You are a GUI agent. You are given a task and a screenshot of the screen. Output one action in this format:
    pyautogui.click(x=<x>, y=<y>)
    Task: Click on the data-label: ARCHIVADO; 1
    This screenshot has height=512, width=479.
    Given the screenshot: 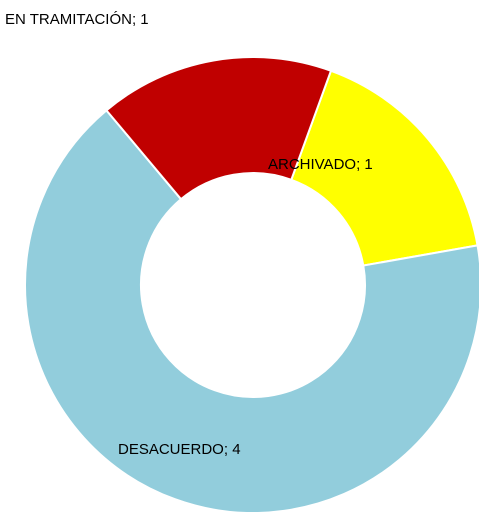 What is the action you would take?
    pyautogui.click(x=320, y=164)
    